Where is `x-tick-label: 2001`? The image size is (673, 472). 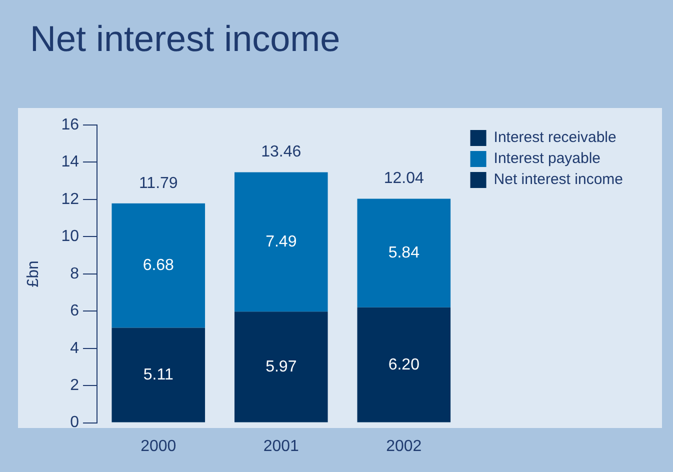
x-tick-label: 2001 is located at coordinates (281, 446).